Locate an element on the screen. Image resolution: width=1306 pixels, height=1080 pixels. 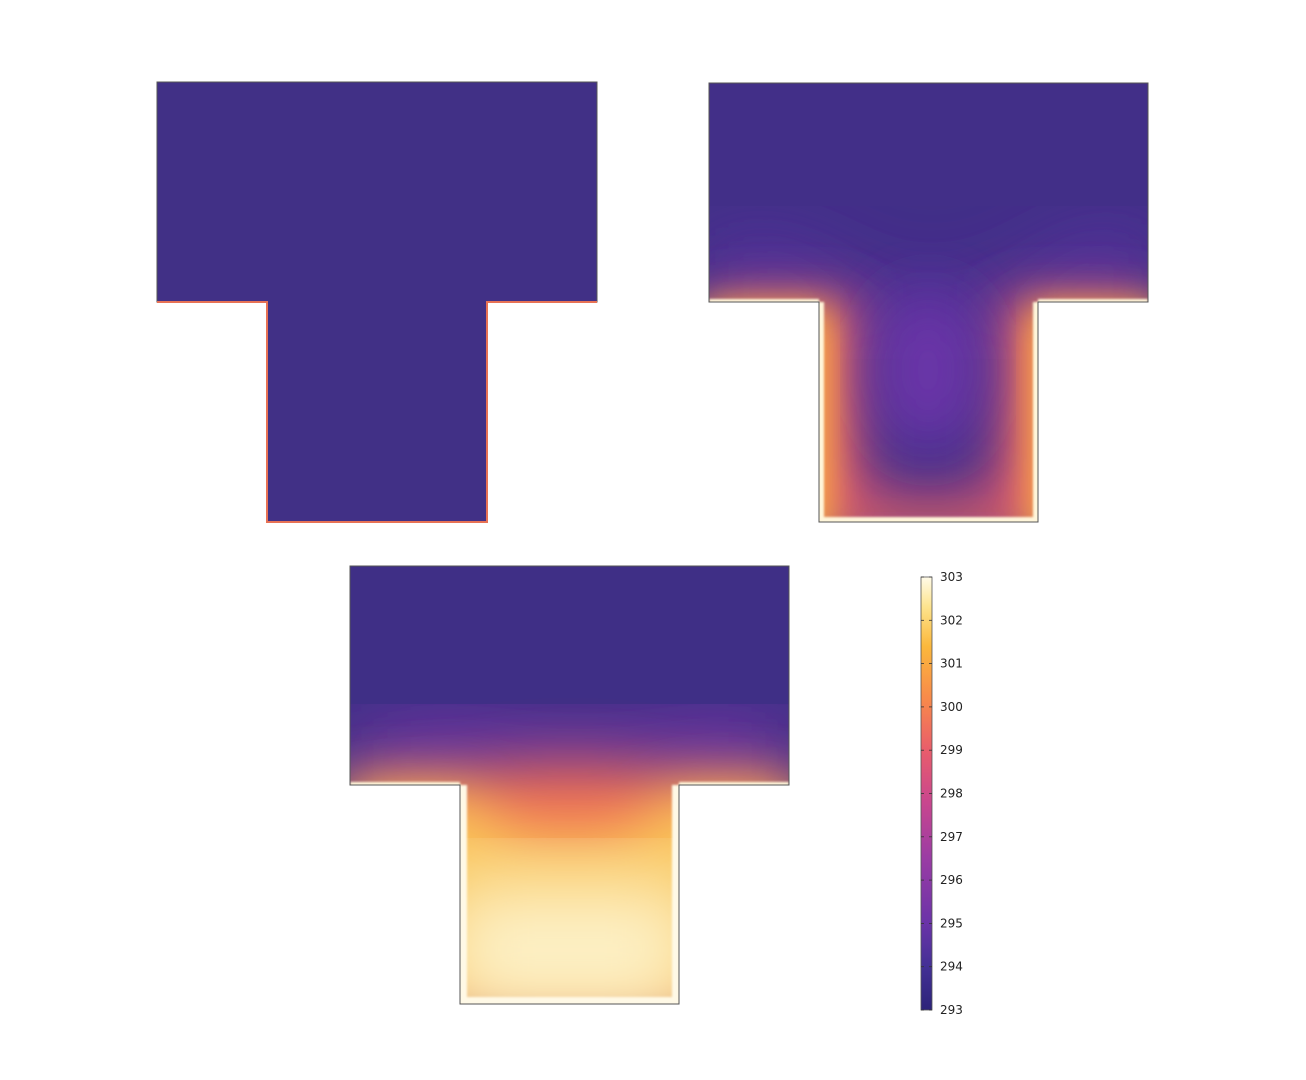
colorbar-tick-label: 303 is located at coordinates (951, 577).